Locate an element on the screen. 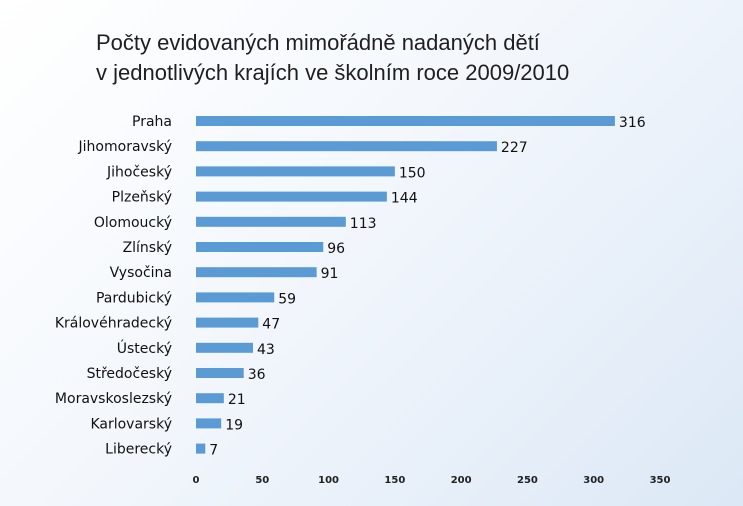 The height and width of the screenshot is (506, 743). x-tick-label: 0 is located at coordinates (196, 480).